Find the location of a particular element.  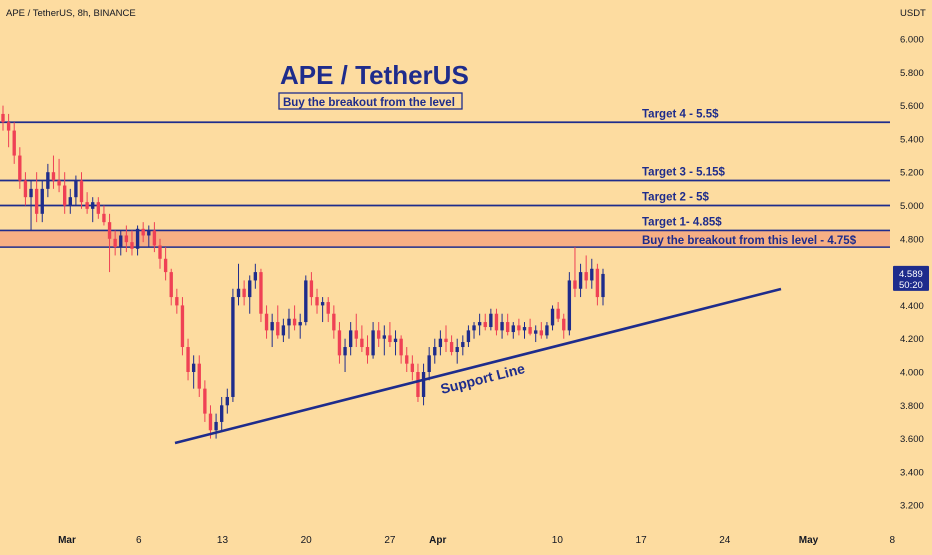

y-tick-label: 5.000 is located at coordinates (912, 206).